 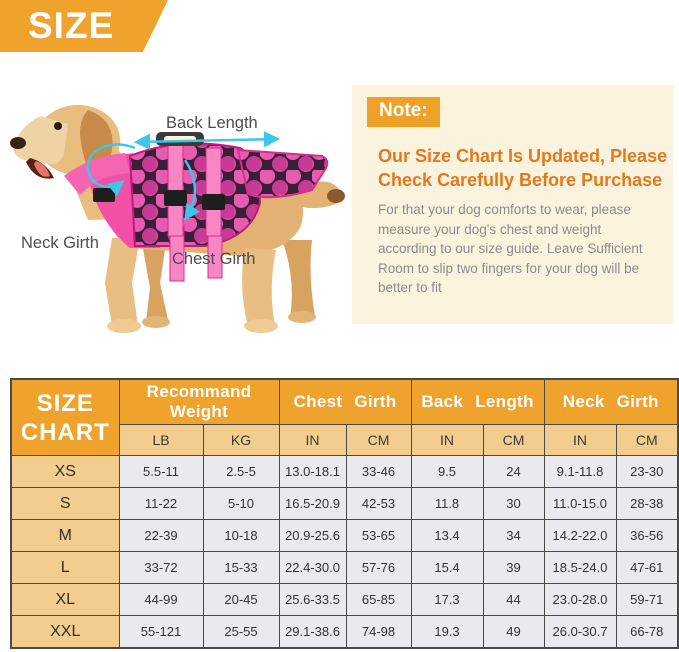 I want to click on value-cell: 14.2-22.0, so click(x=580, y=535).